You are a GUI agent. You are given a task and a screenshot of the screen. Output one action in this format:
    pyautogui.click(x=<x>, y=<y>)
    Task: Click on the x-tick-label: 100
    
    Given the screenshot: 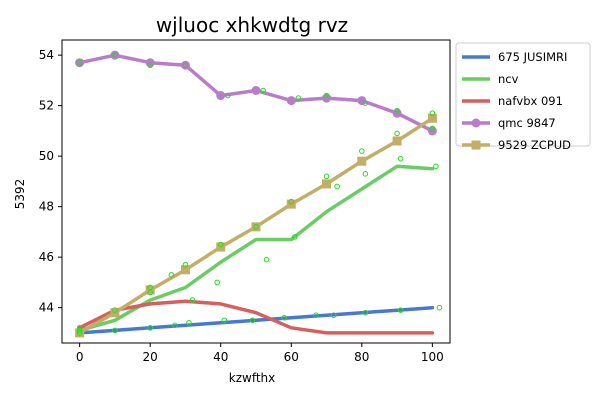 What is the action you would take?
    pyautogui.click(x=432, y=357)
    